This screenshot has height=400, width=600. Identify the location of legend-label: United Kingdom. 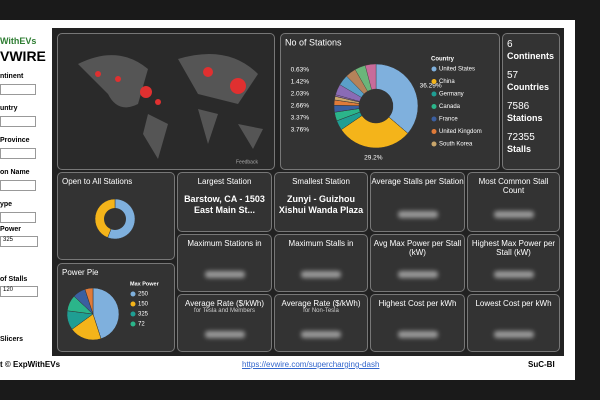
(460, 132).